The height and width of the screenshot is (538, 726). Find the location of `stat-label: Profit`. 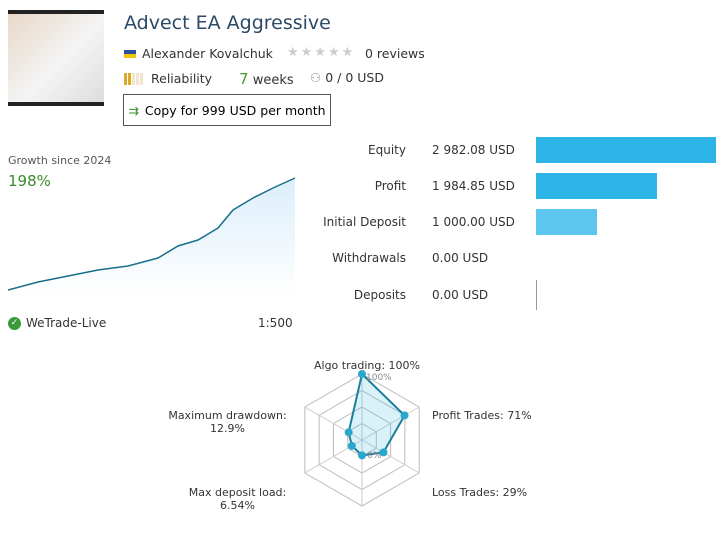

stat-label: Profit is located at coordinates (390, 186).